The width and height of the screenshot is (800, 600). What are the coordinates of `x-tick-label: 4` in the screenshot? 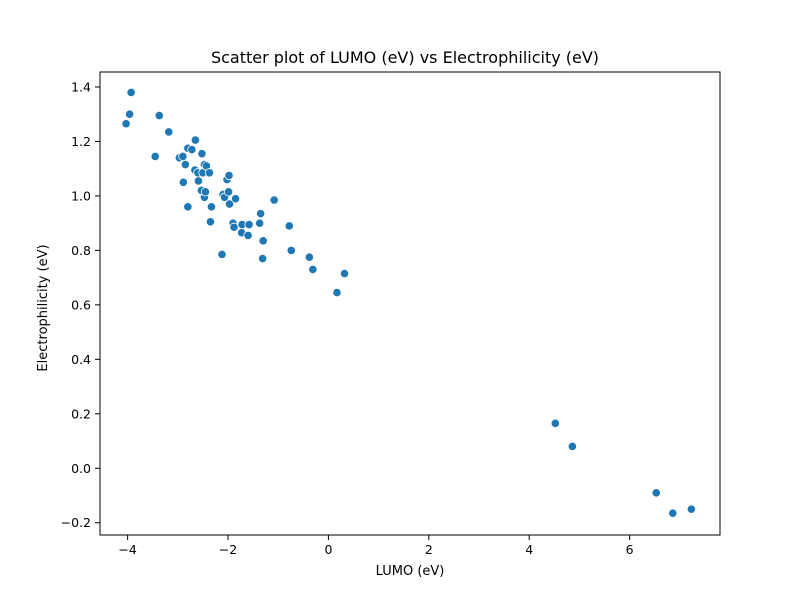 It's located at (529, 549).